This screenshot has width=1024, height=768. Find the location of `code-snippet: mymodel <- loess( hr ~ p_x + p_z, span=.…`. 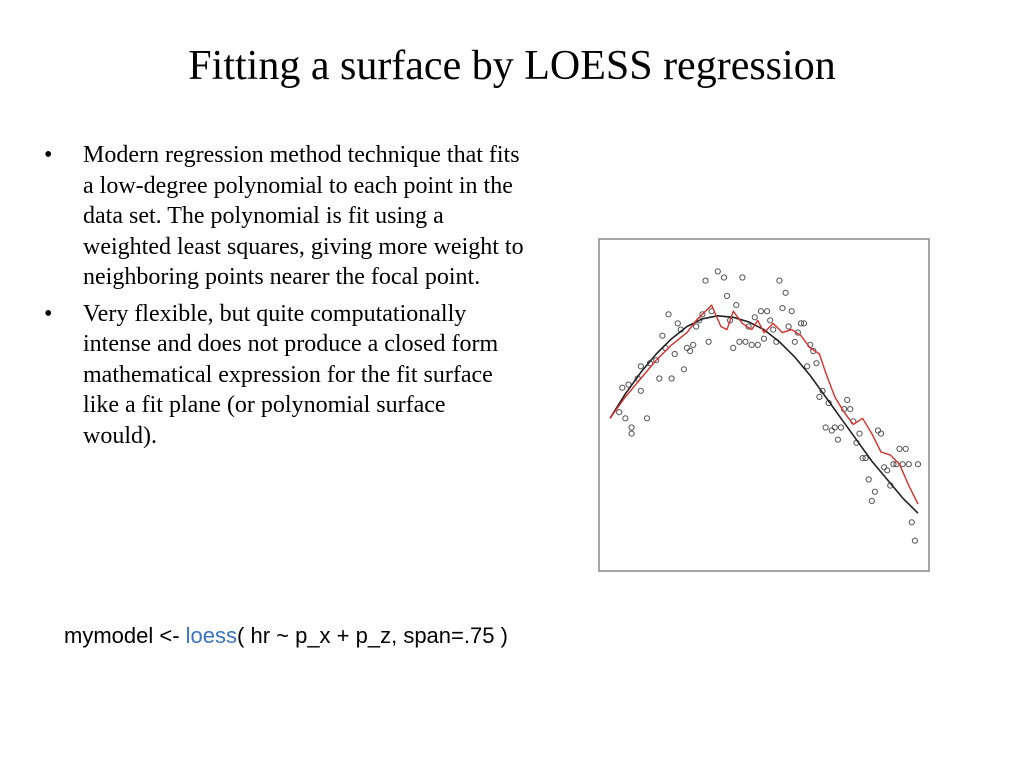

code-snippet: mymodel <- loess( hr ~ p_x + p_z, span=.… is located at coordinates (286, 636).